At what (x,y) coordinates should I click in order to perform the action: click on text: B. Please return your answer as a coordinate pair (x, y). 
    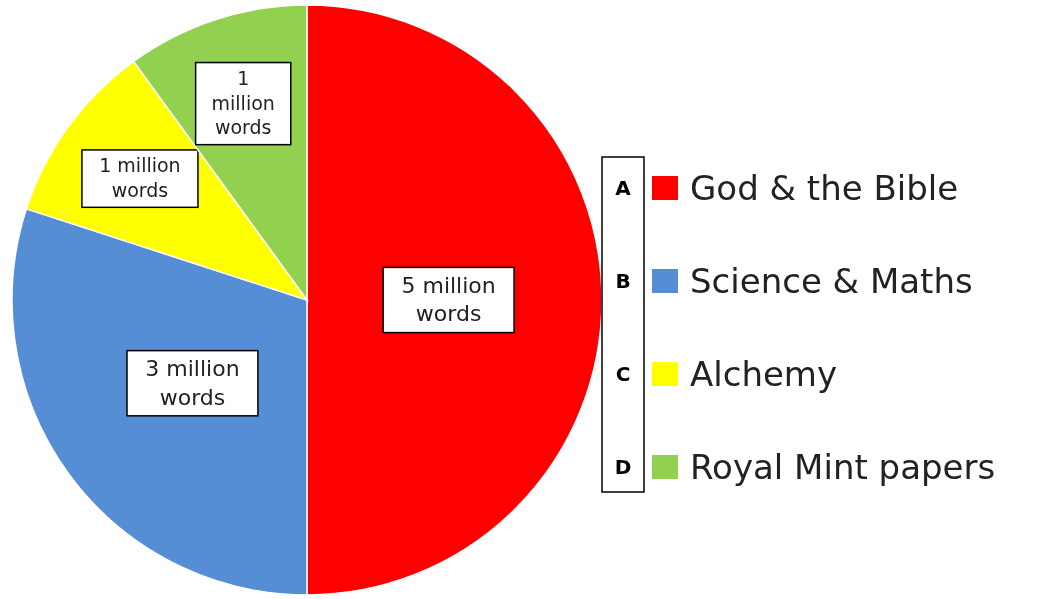
    Looking at the image, I should click on (623, 281).